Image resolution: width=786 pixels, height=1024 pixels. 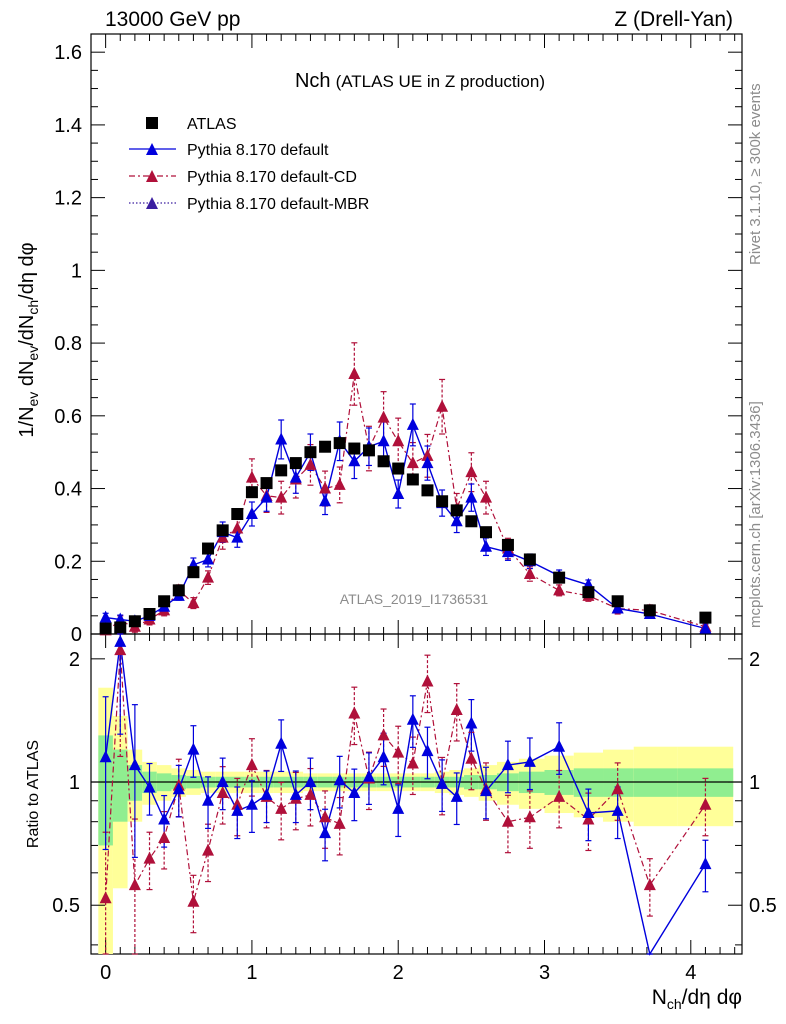 I want to click on xlabel: Nch/dη dφ, so click(x=697, y=999).